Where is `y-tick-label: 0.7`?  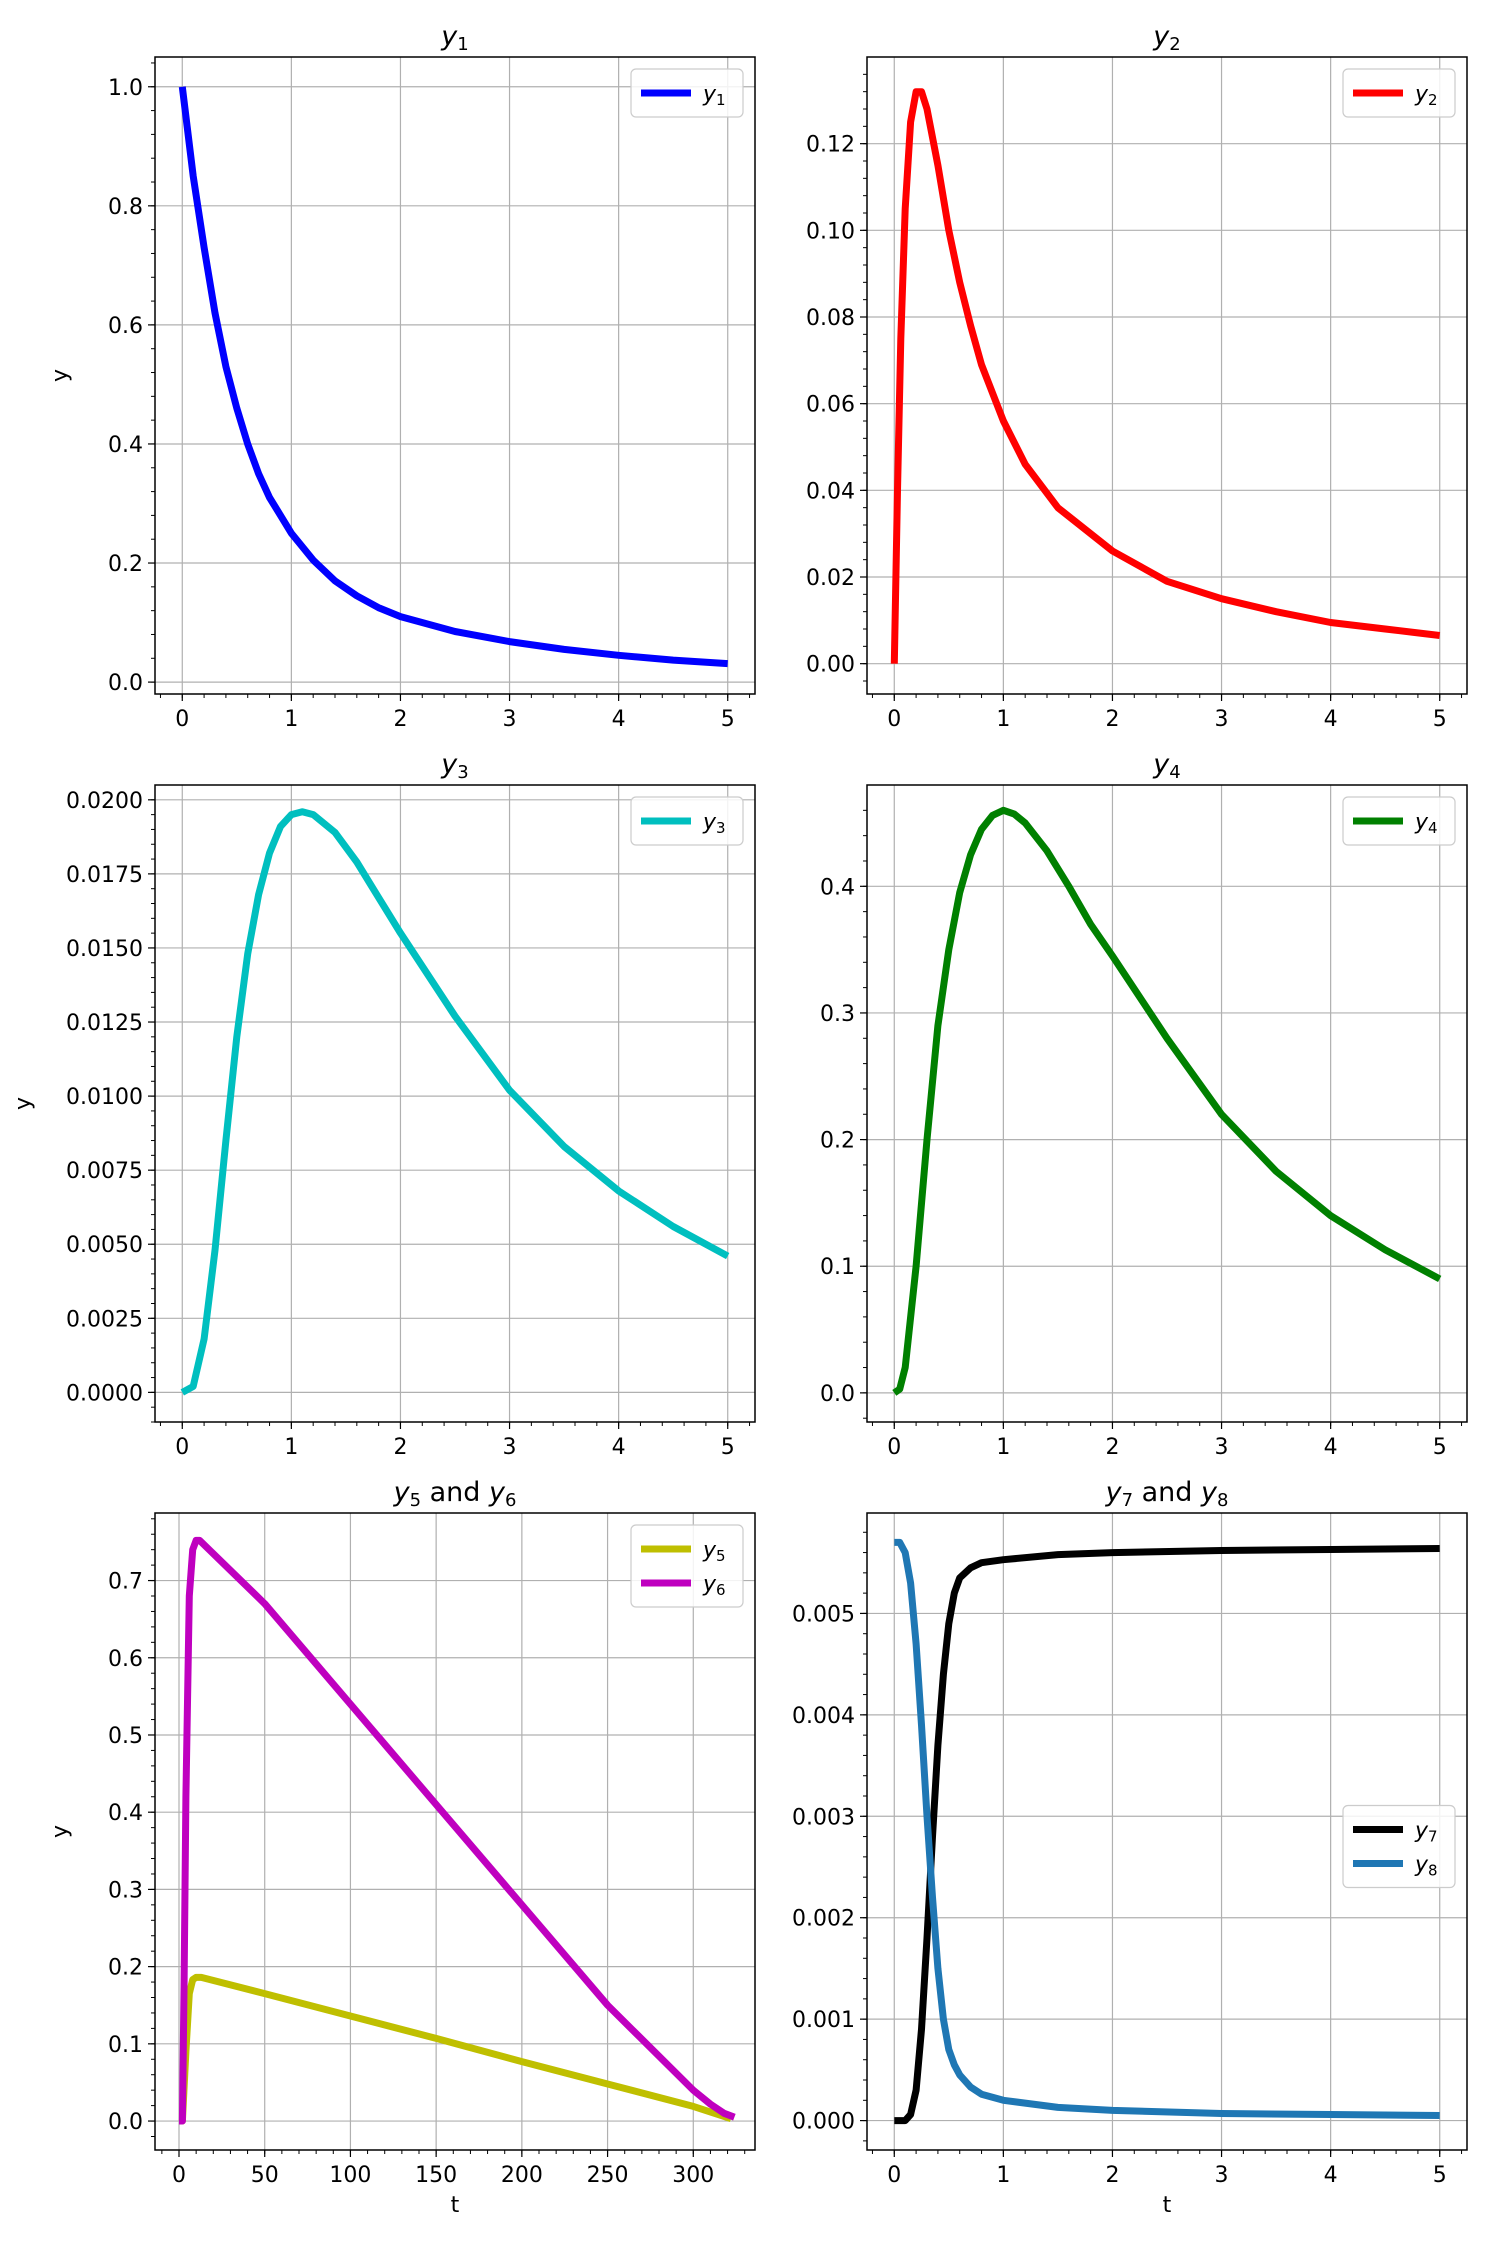 y-tick-label: 0.7 is located at coordinates (125, 1582).